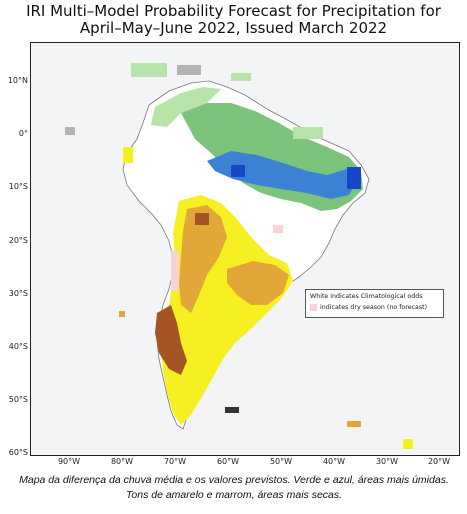 The image size is (467, 514). What do you see at coordinates (186, 107) in the screenshot?
I see `wet-region-light` at bounding box center [186, 107].